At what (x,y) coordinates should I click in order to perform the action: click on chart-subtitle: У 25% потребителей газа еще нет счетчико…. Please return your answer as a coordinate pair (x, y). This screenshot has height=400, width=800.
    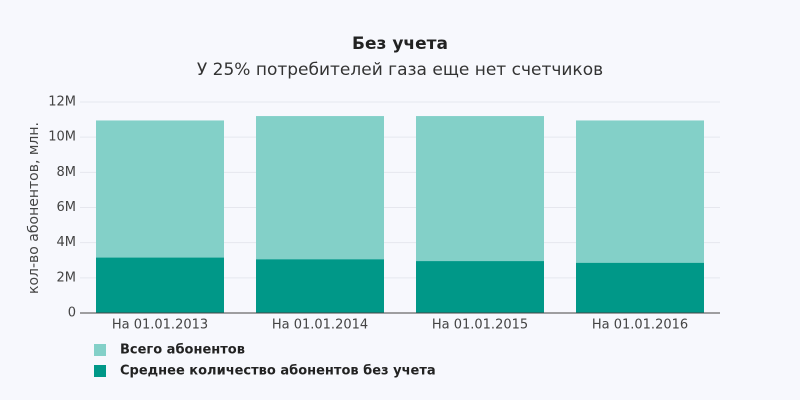
    Looking at the image, I should click on (400, 70).